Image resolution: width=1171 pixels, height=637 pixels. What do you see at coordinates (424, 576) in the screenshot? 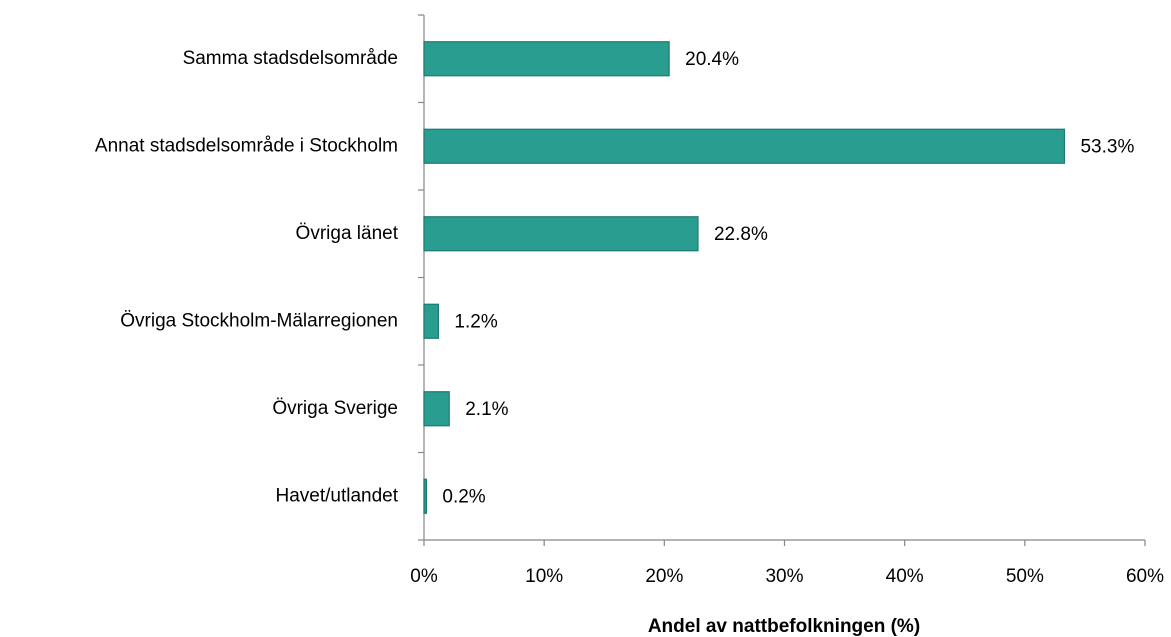
I see `x-tick-label: 0%` at bounding box center [424, 576].